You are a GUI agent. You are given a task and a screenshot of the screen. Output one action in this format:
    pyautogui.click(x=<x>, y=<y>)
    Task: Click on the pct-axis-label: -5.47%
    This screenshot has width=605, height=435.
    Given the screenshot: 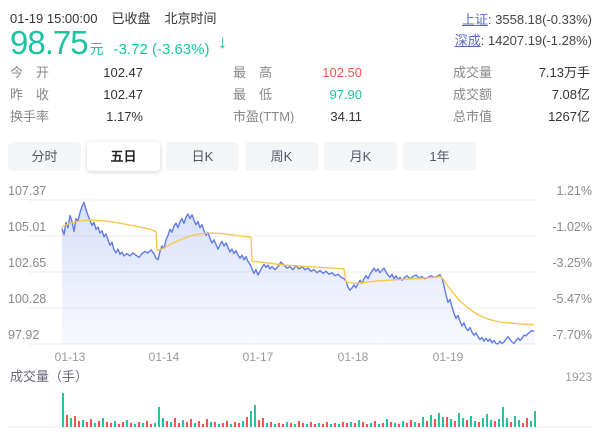 What is the action you would take?
    pyautogui.click(x=572, y=299)
    